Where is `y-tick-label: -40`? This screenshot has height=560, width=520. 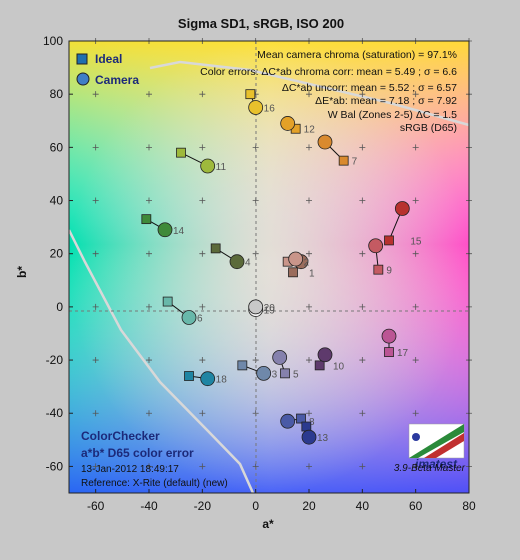 y-tick-label: -40 is located at coordinates (55, 413).